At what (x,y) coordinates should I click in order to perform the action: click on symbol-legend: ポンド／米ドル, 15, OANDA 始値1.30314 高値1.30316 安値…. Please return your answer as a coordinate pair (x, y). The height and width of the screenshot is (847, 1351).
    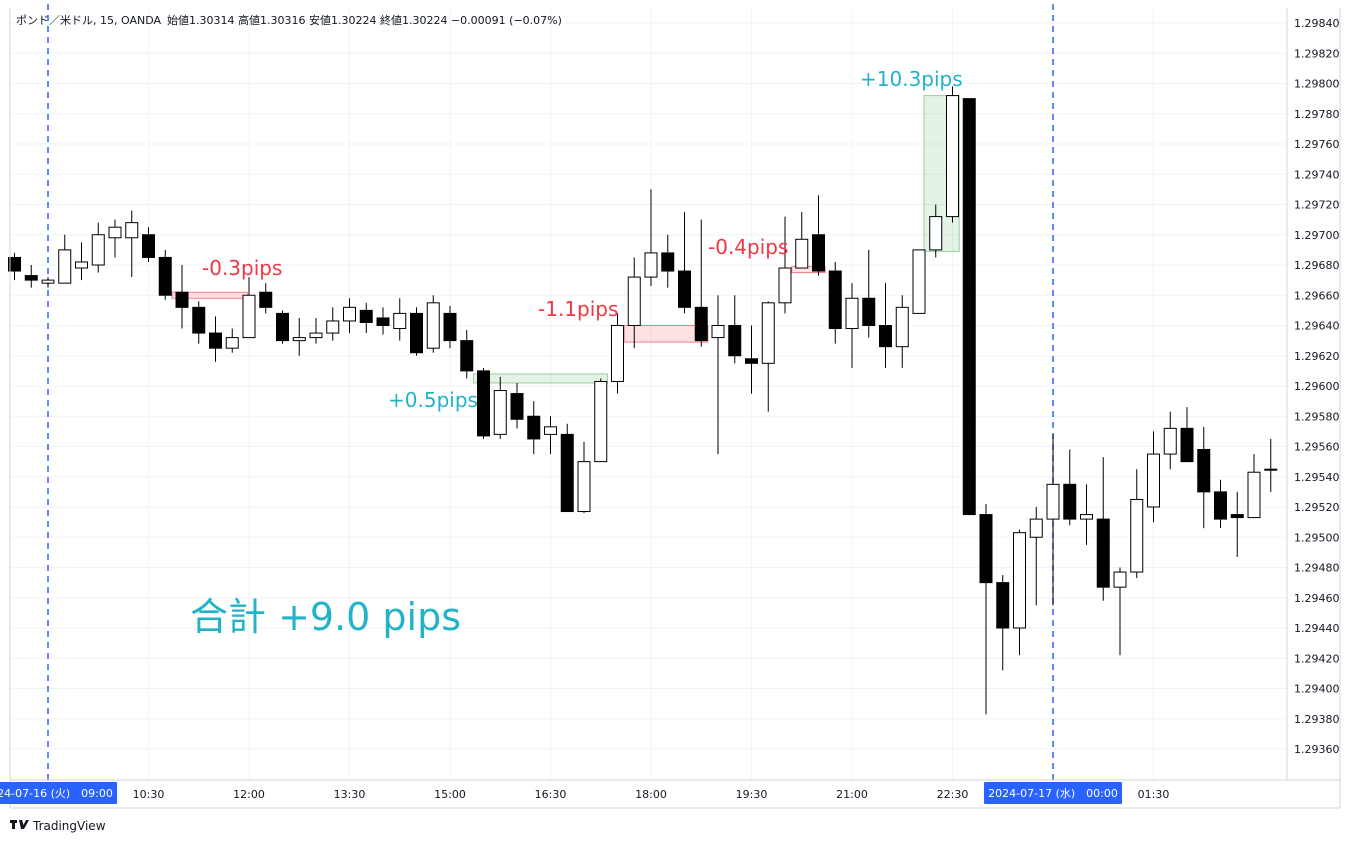
    Looking at the image, I should click on (289, 20).